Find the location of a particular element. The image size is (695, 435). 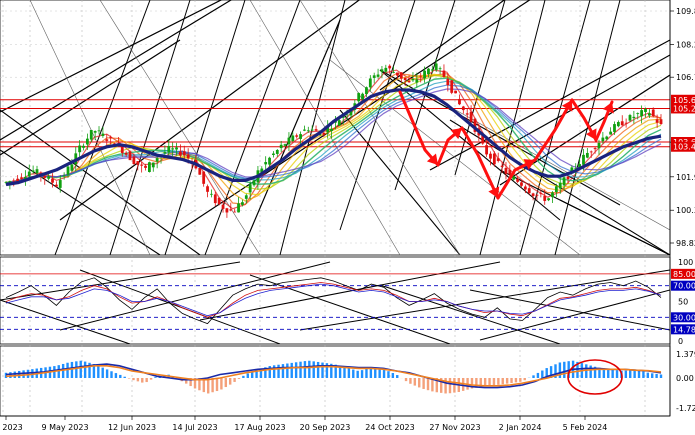

osc-level-label: 70.0000 is located at coordinates (684, 286).